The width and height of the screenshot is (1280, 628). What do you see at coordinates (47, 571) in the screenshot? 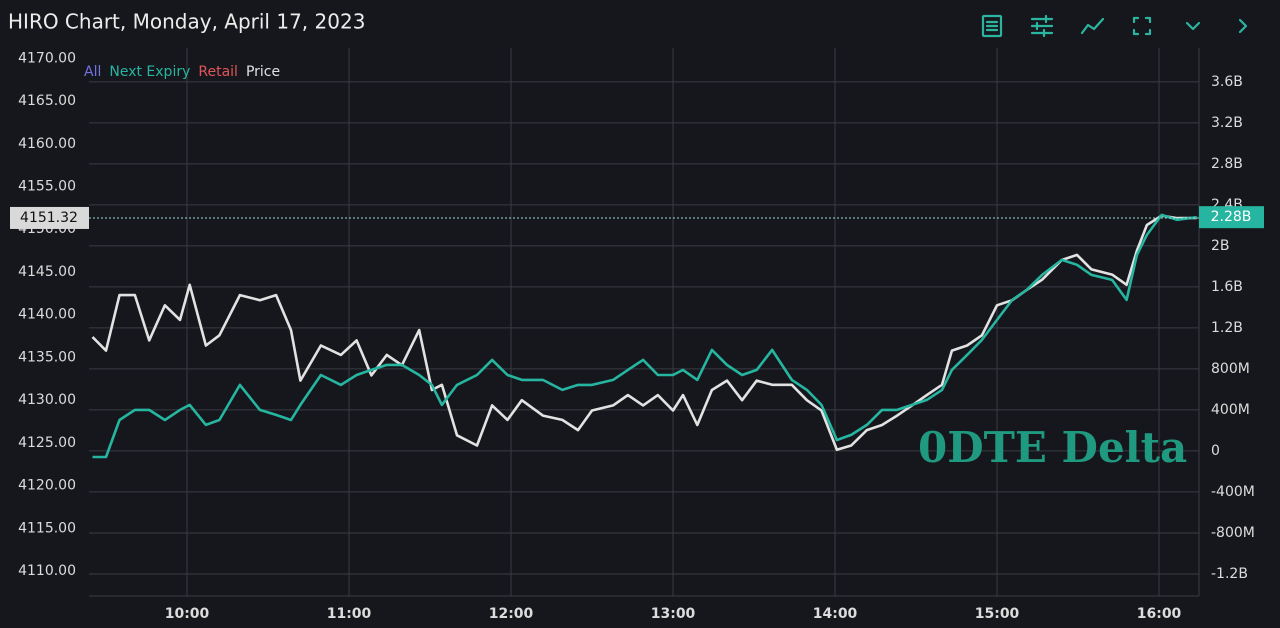
I see `y-tick-label: 4110.00` at bounding box center [47, 571].